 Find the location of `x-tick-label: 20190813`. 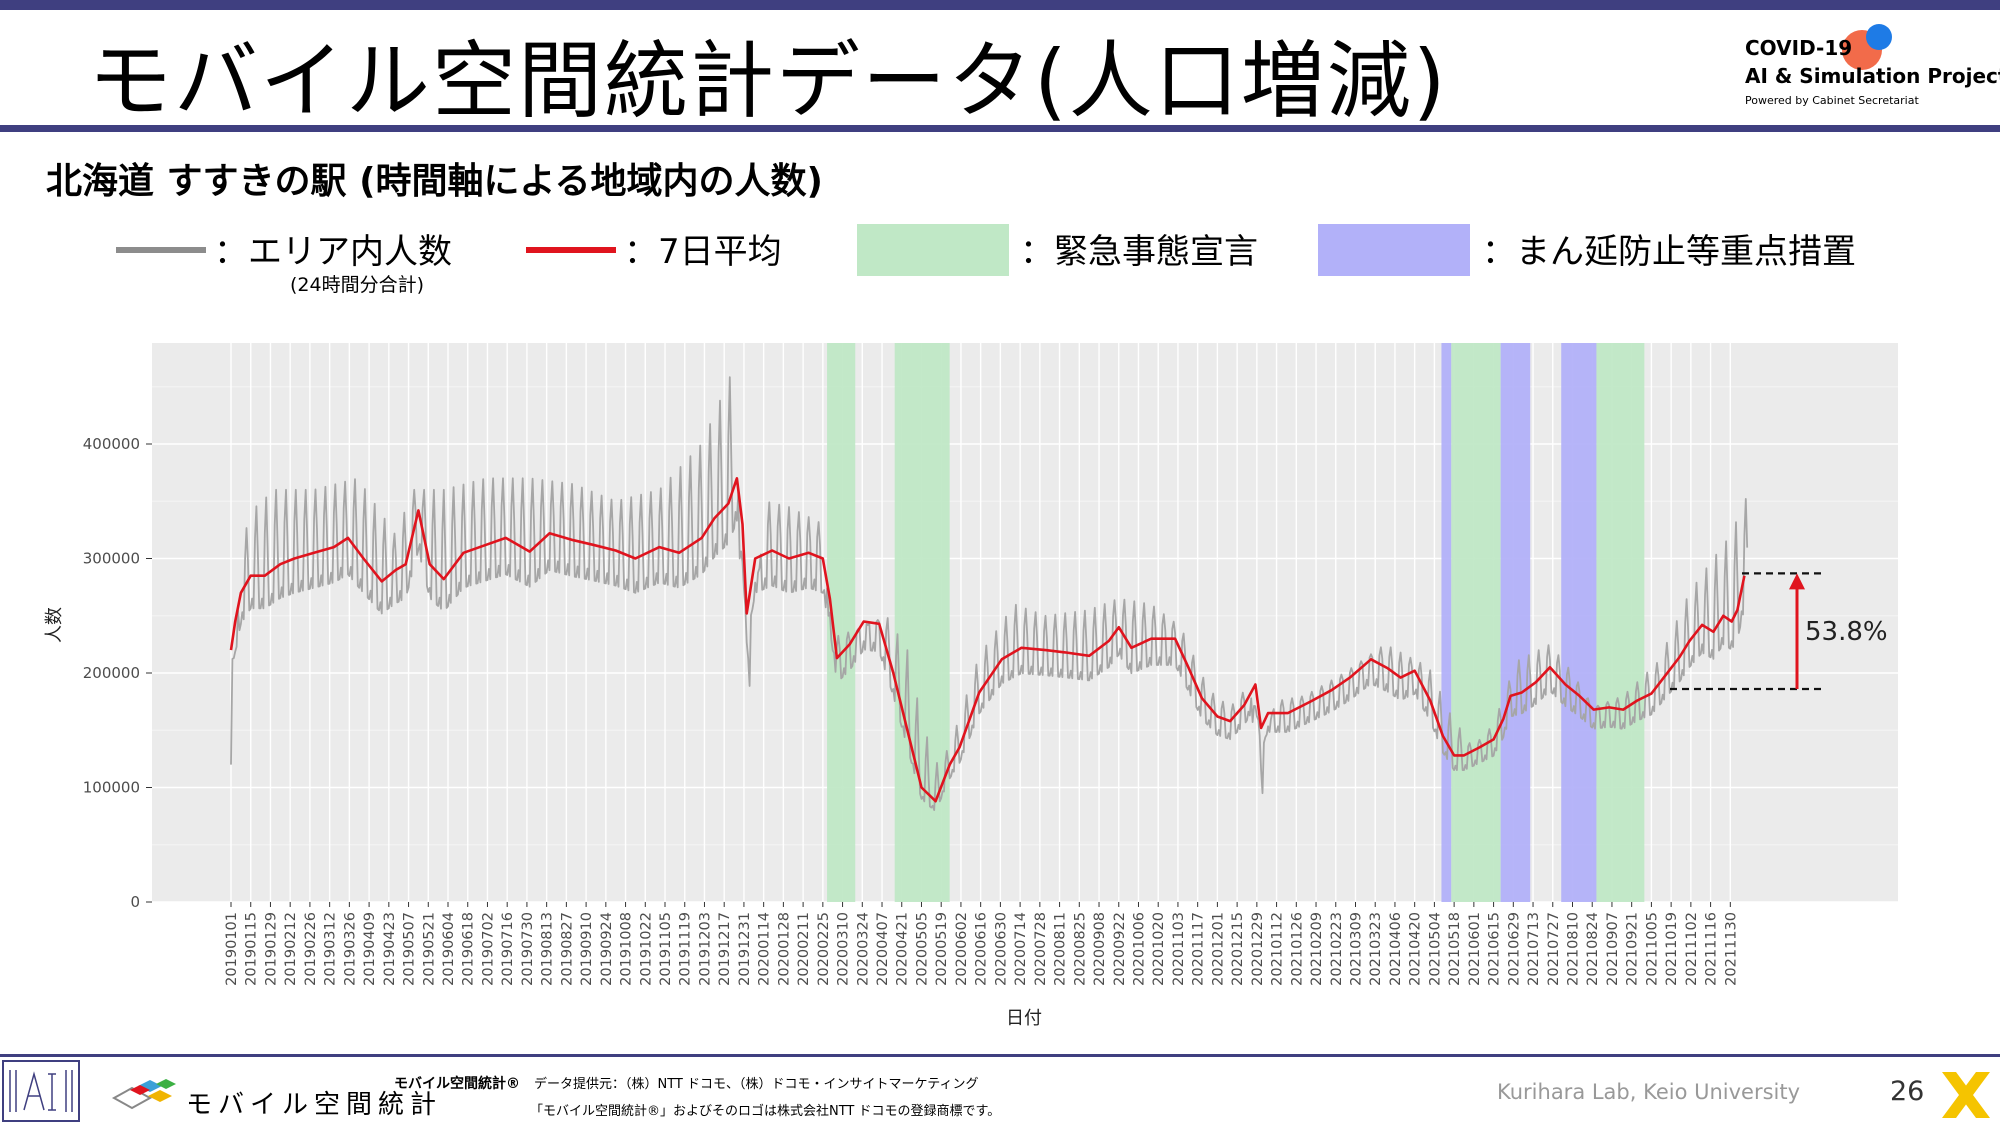

x-tick-label: 20190813 is located at coordinates (548, 949).